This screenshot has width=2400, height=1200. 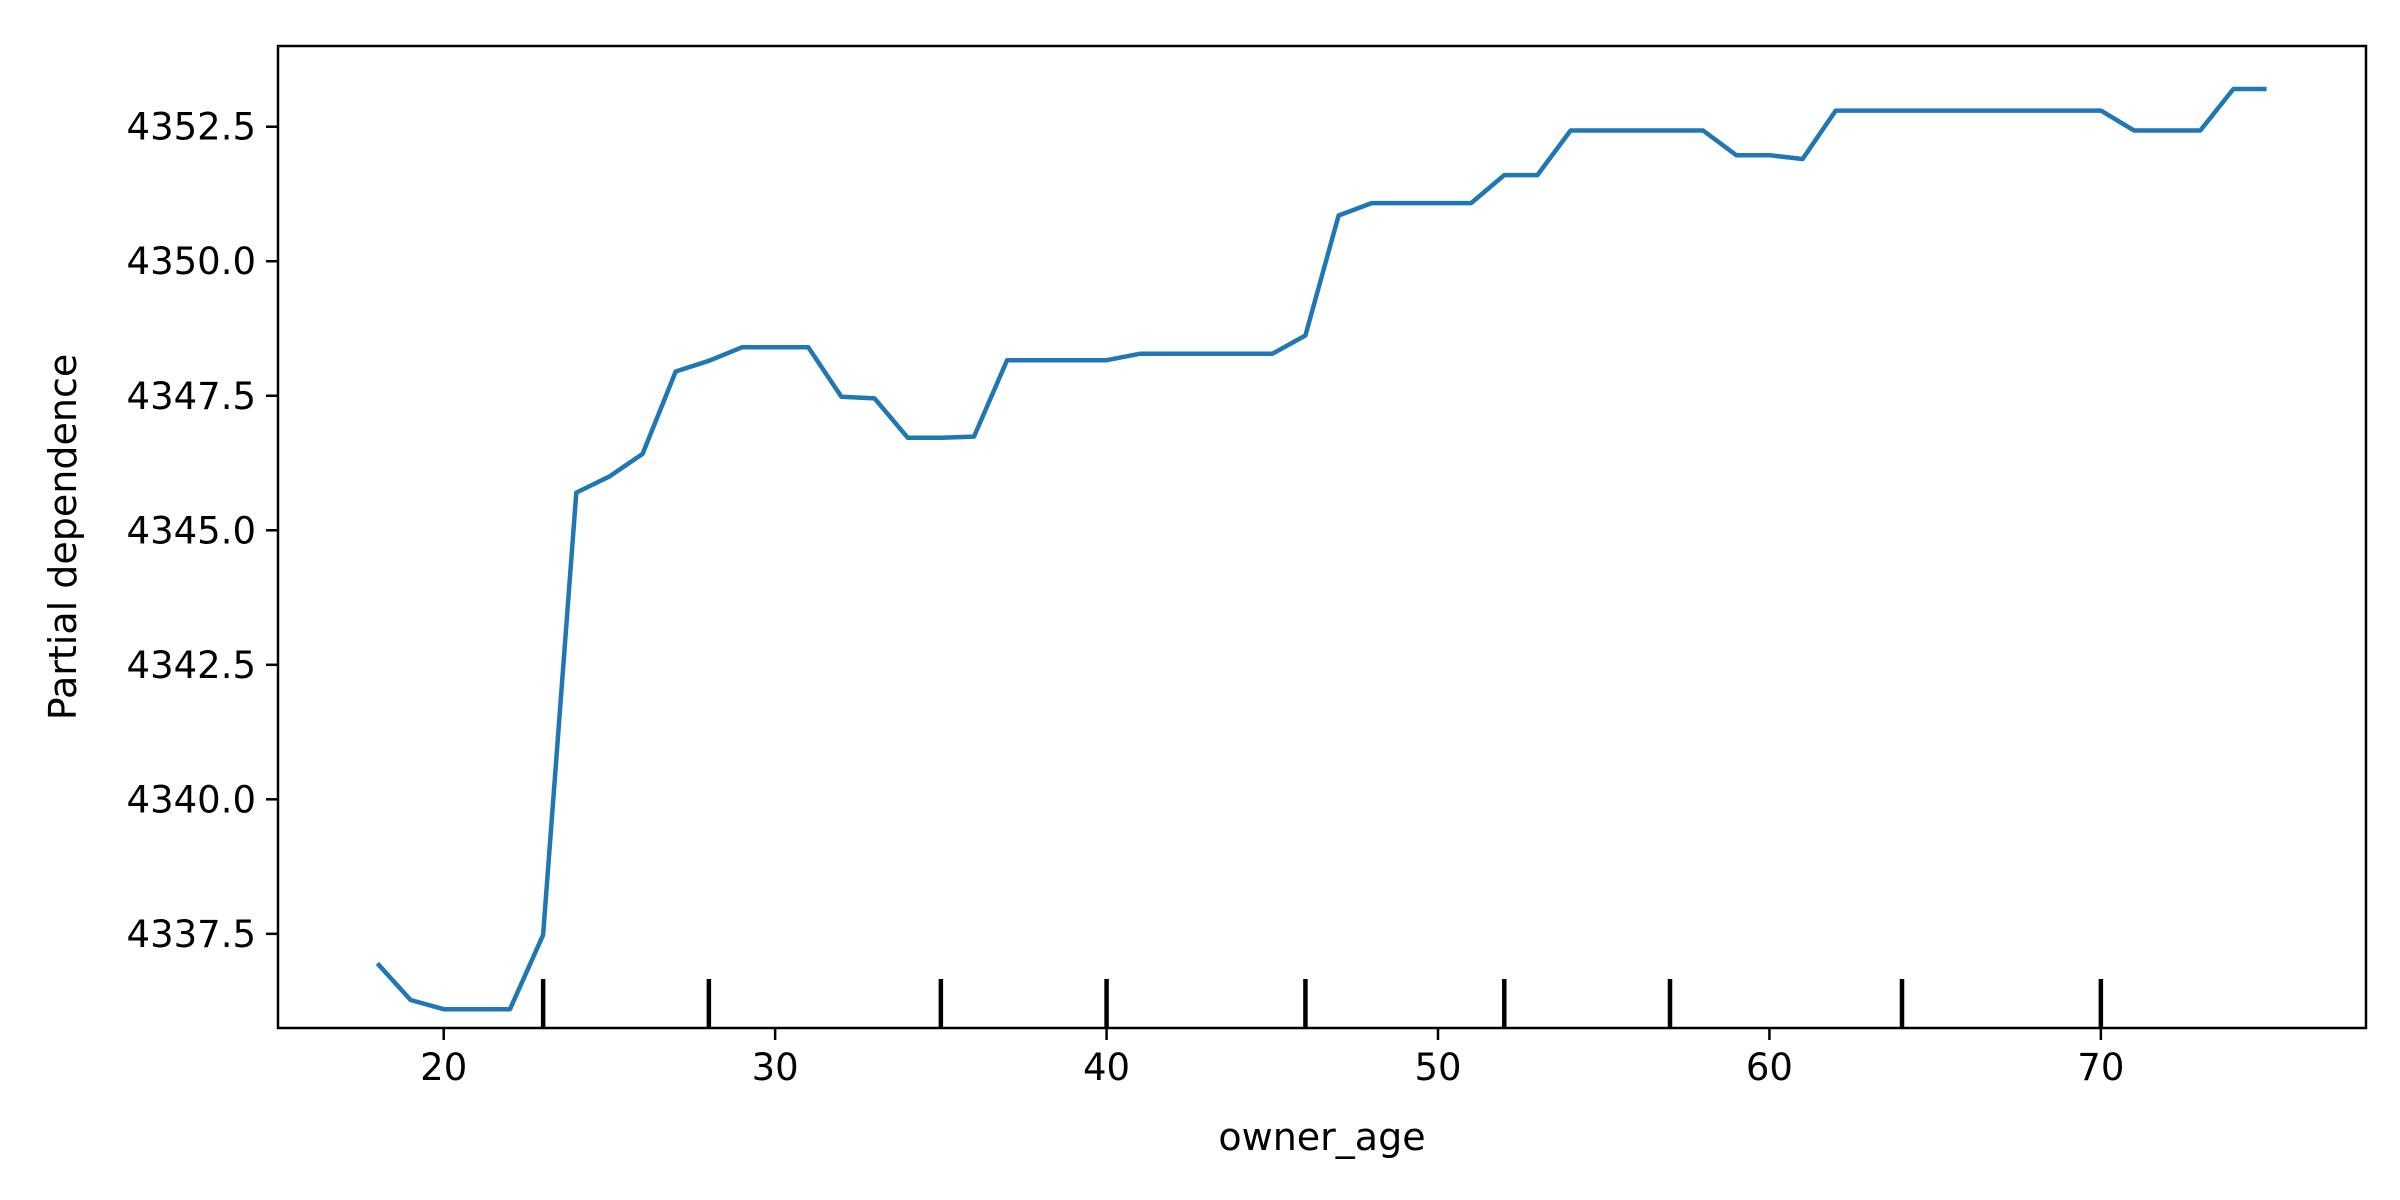 What do you see at coordinates (1322, 1003) in the screenshot?
I see `decile-rug` at bounding box center [1322, 1003].